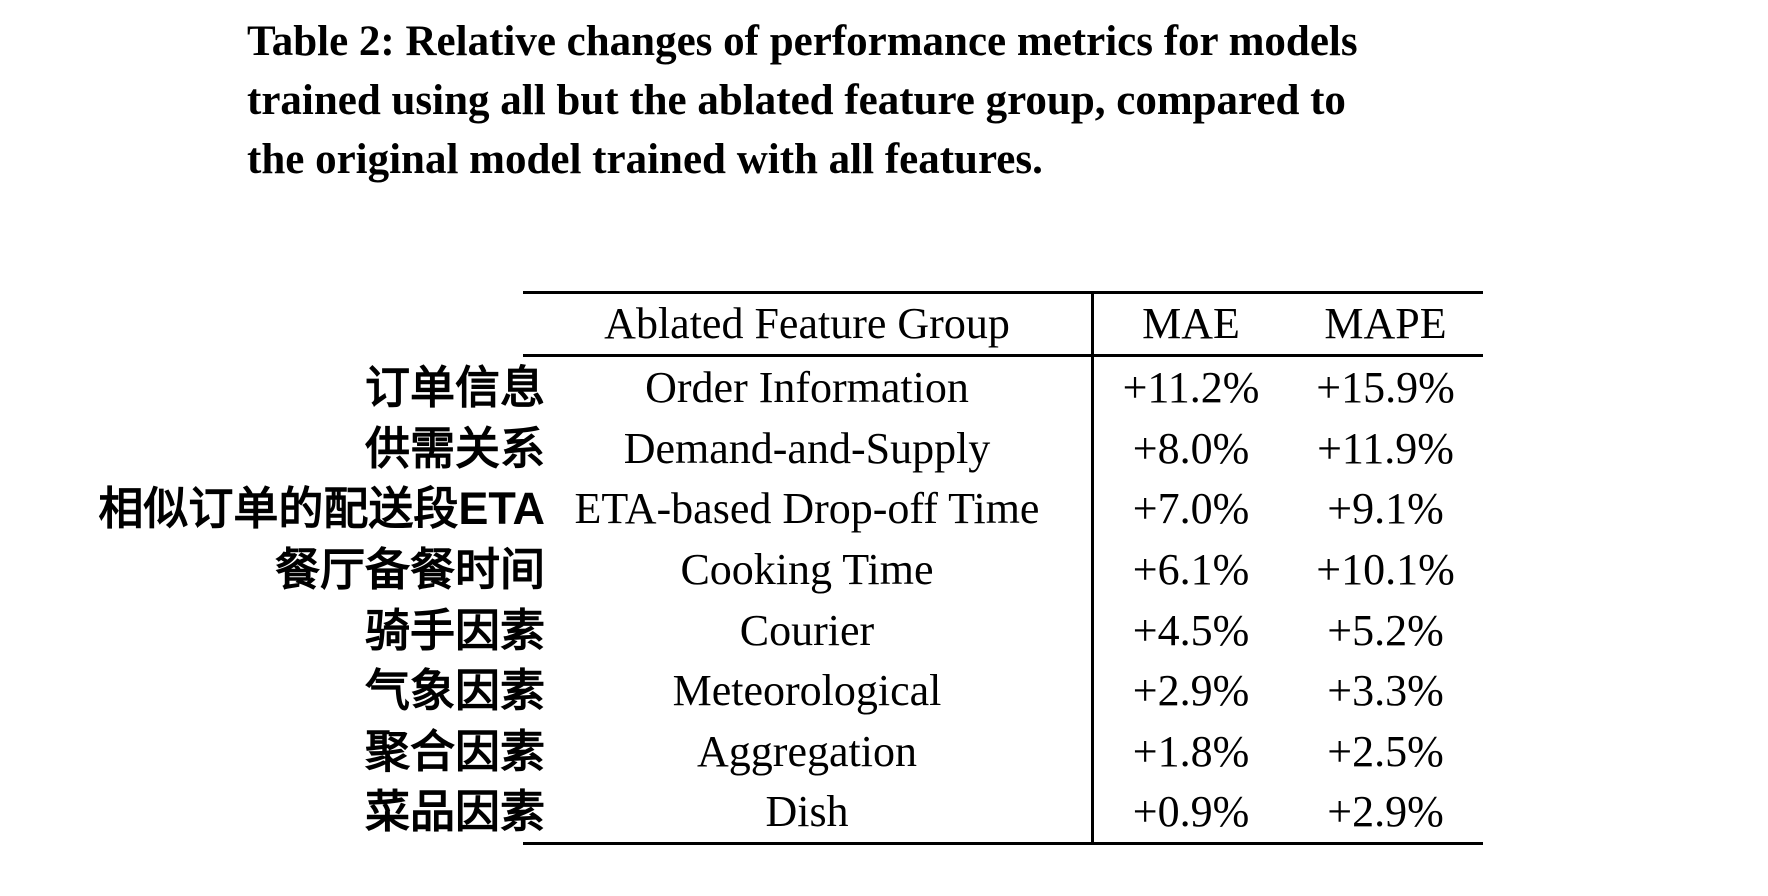 The image size is (1768, 896). I want to click on feature-group-cell: Demand-and-Supply, so click(807, 448).